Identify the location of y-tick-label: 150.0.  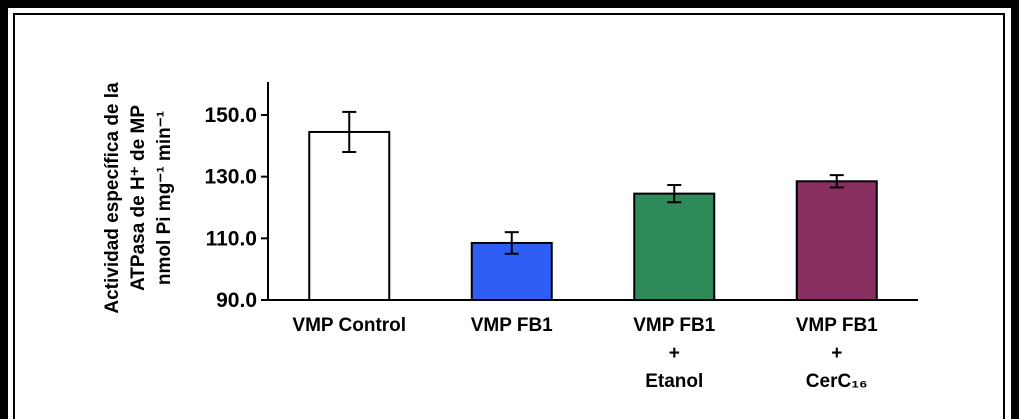
(230, 115).